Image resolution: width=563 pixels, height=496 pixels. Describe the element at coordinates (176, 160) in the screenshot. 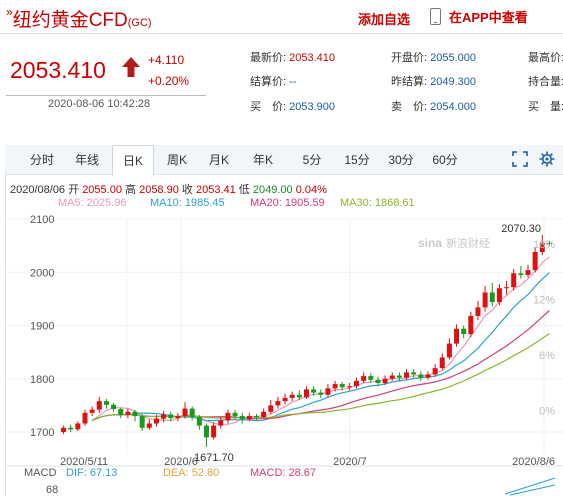

I see `tab-weekly-k: 周K` at that location.